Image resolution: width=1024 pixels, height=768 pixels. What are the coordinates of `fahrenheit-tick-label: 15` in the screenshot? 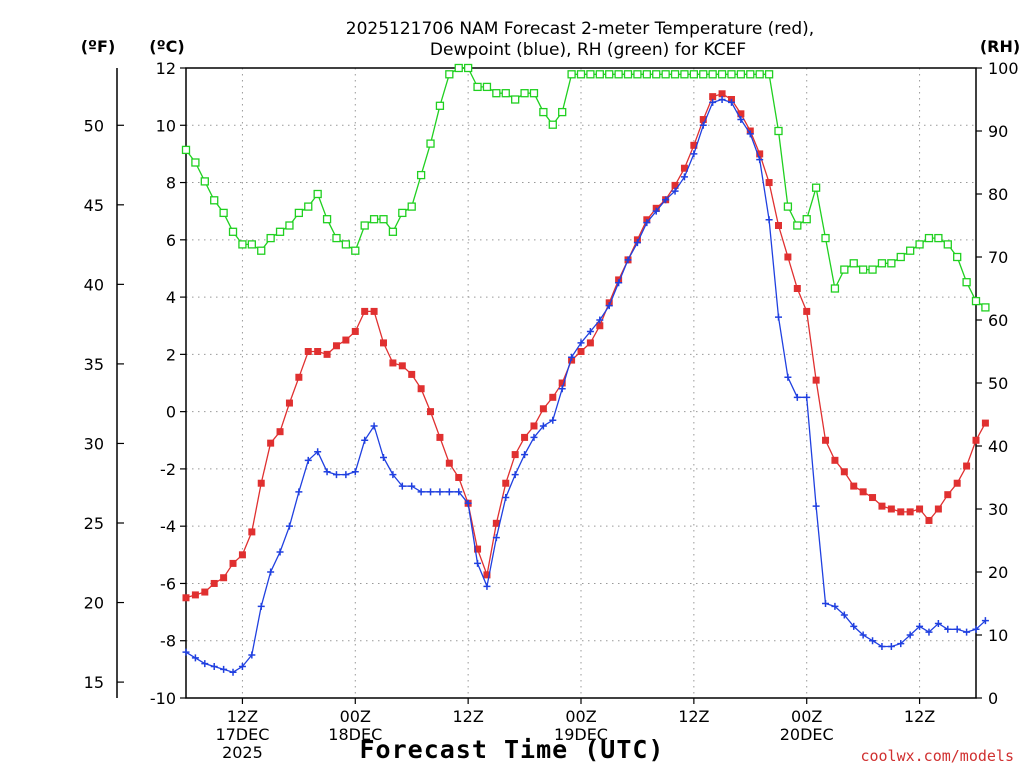 It's located at (94, 682).